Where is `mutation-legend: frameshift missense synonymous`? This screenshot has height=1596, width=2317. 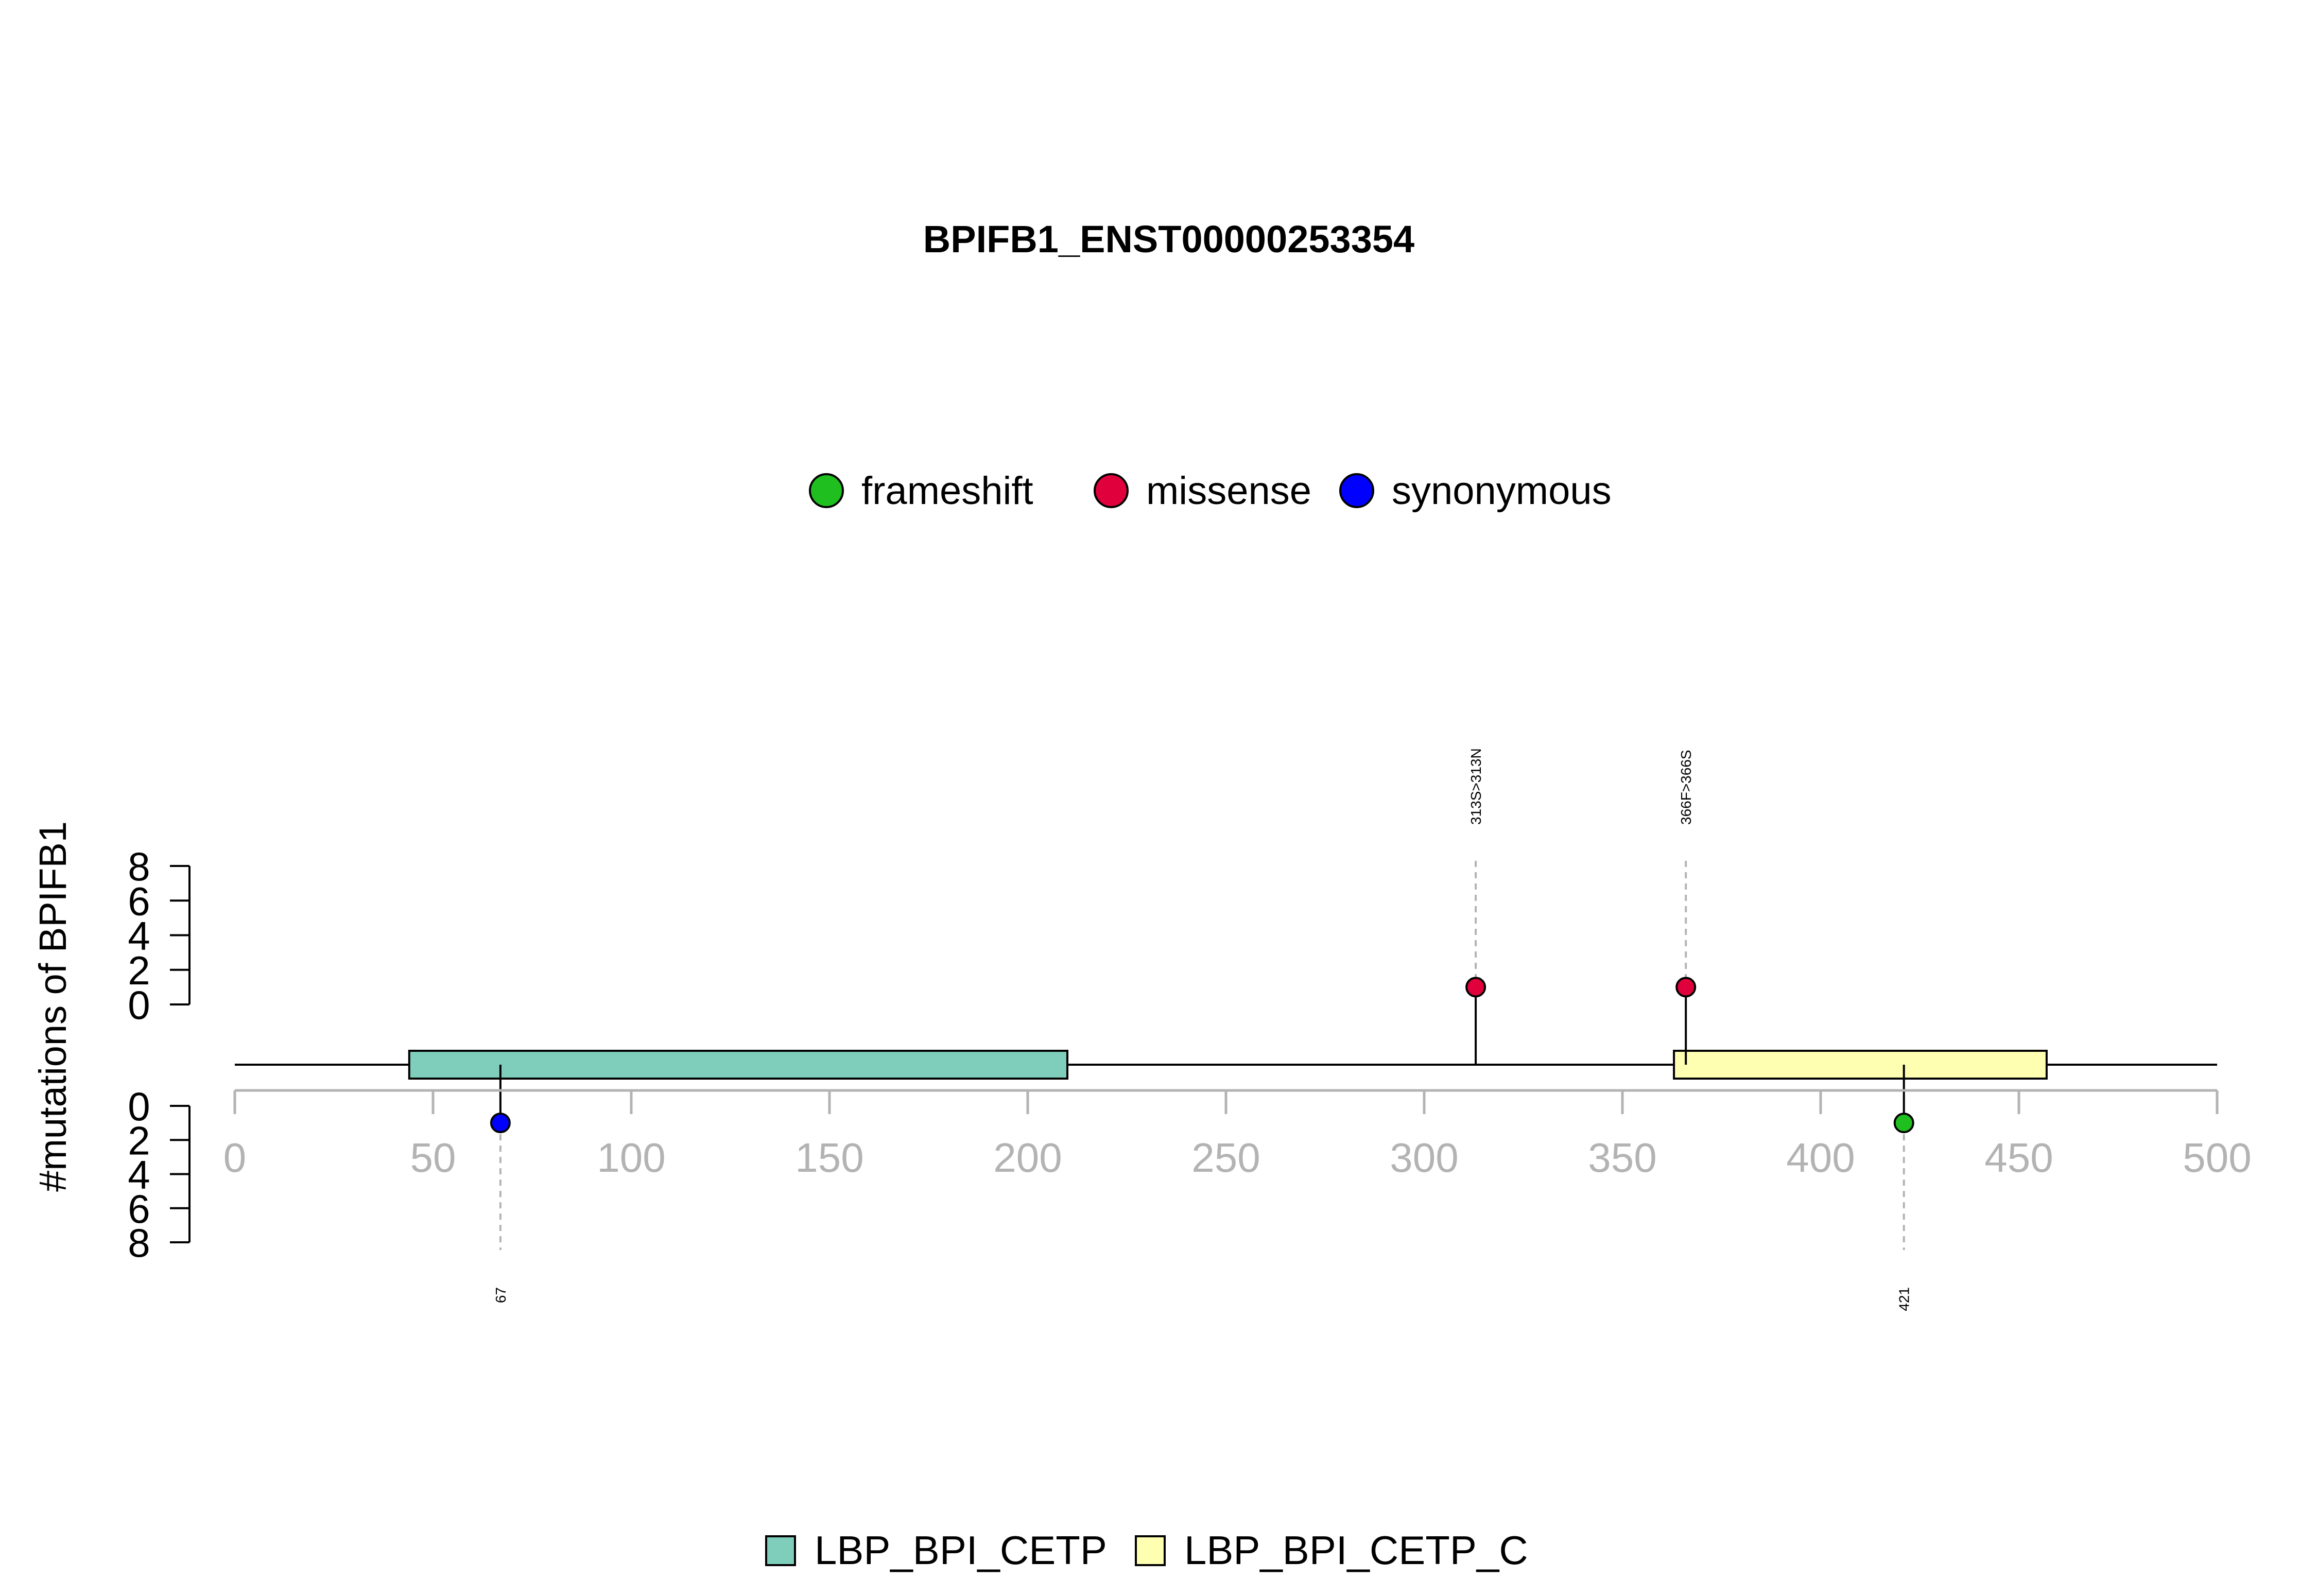 mutation-legend: frameshift missense synonymous is located at coordinates (1210, 491).